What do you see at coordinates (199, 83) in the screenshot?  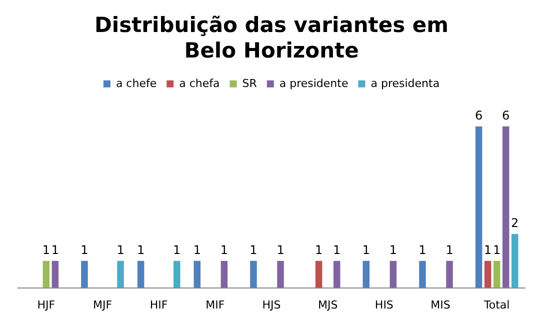 I see `legend-label: a chefa` at bounding box center [199, 83].